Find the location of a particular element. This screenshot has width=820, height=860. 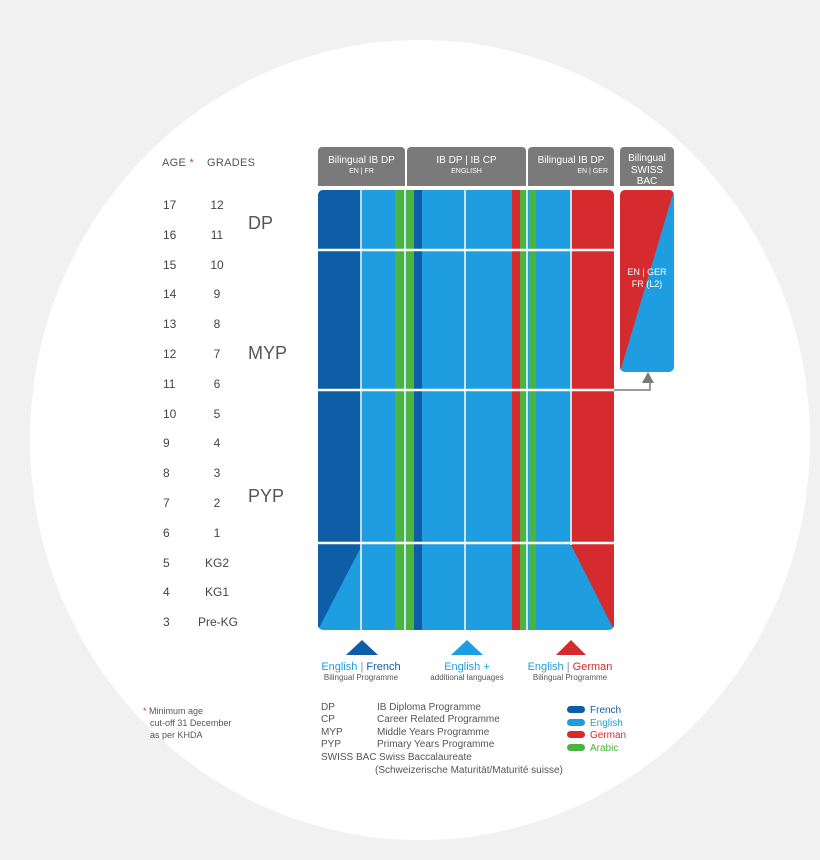

age-value: 5 is located at coordinates (166, 562).